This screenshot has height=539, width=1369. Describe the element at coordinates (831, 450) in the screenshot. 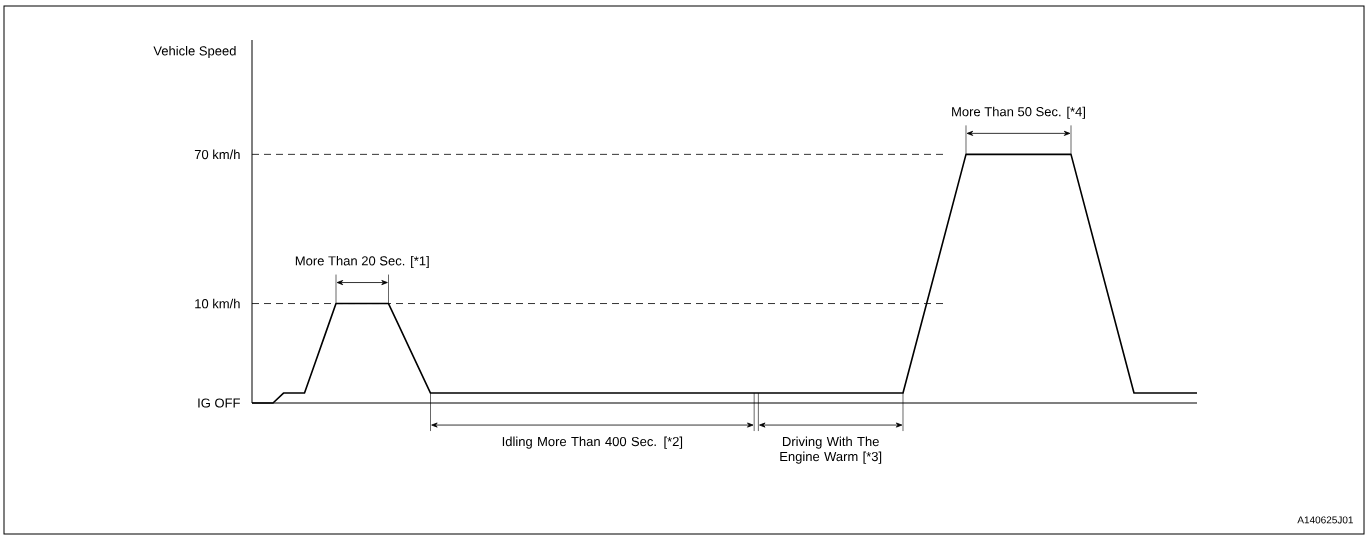

I see `text: Driving With The Engine Warm [*3]` at that location.